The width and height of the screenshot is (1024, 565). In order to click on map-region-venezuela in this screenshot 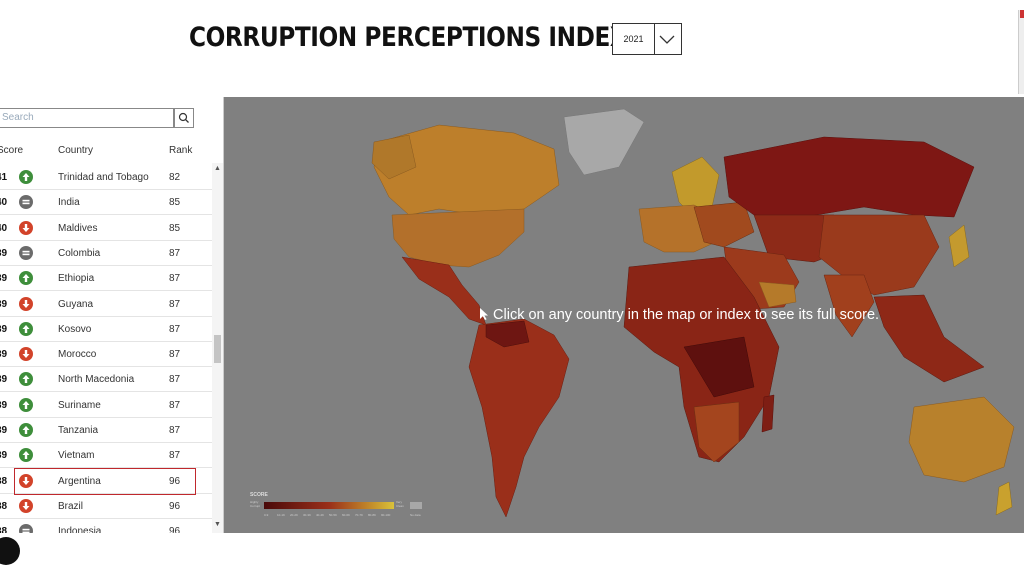, I will do `click(507, 334)`.